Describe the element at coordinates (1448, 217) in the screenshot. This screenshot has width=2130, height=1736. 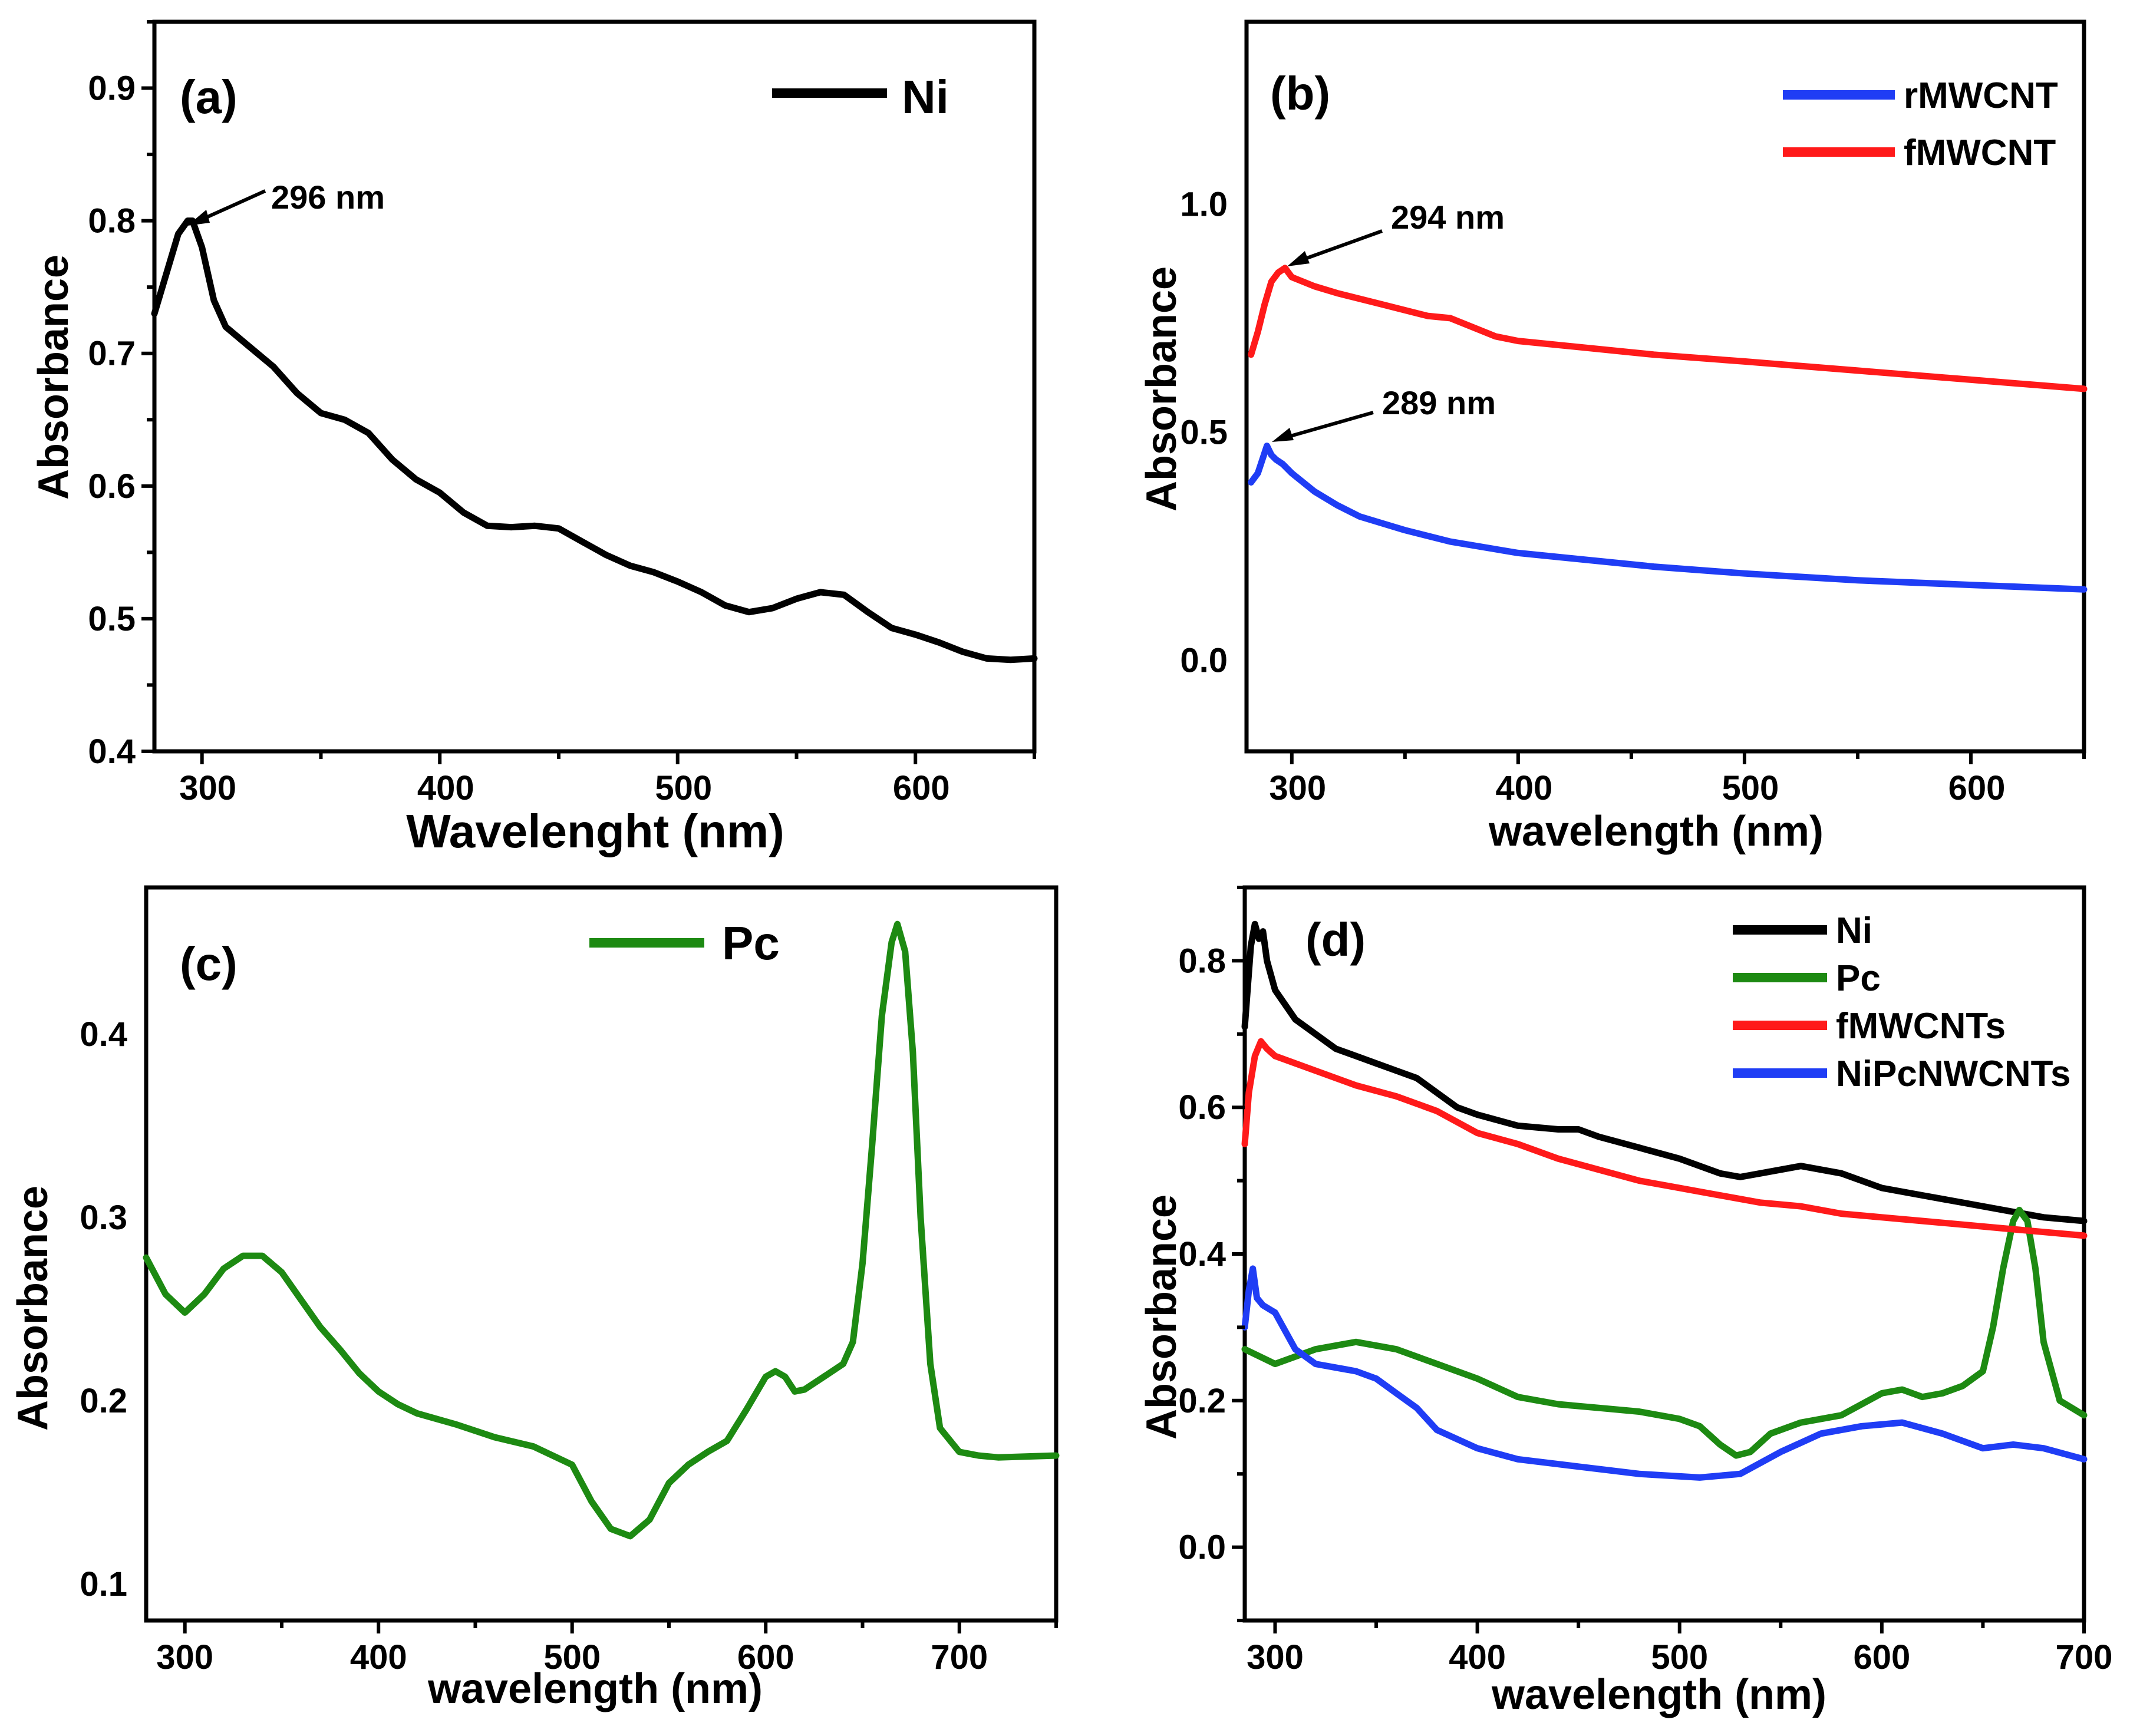
I see `annotation: 294 nm` at that location.